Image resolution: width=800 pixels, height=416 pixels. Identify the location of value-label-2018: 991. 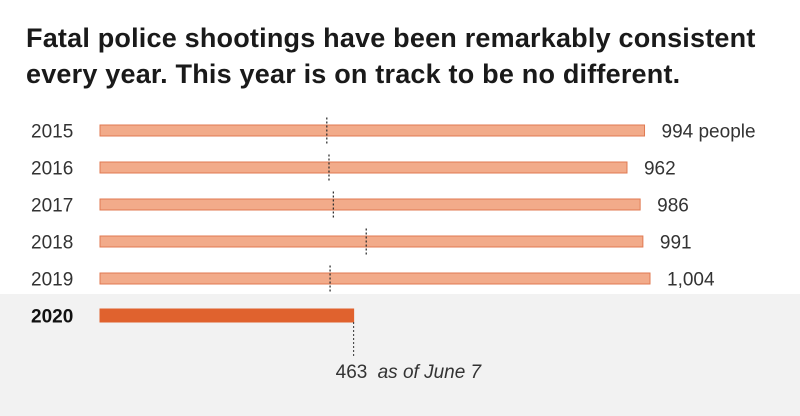
(676, 243).